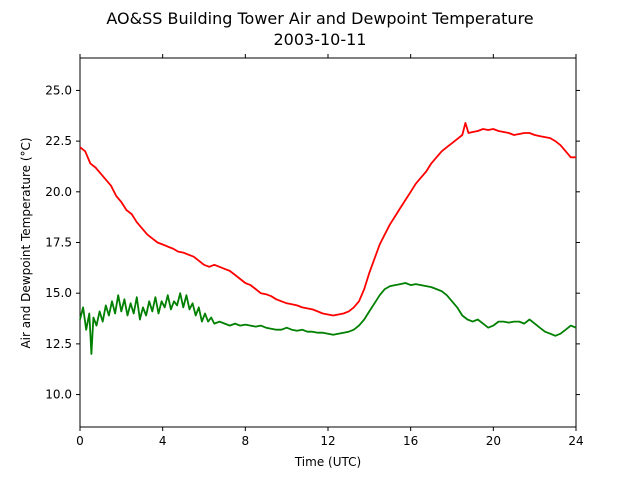 This screenshot has height=480, width=640. What do you see at coordinates (163, 441) in the screenshot?
I see `x-tick-label: 4` at bounding box center [163, 441].